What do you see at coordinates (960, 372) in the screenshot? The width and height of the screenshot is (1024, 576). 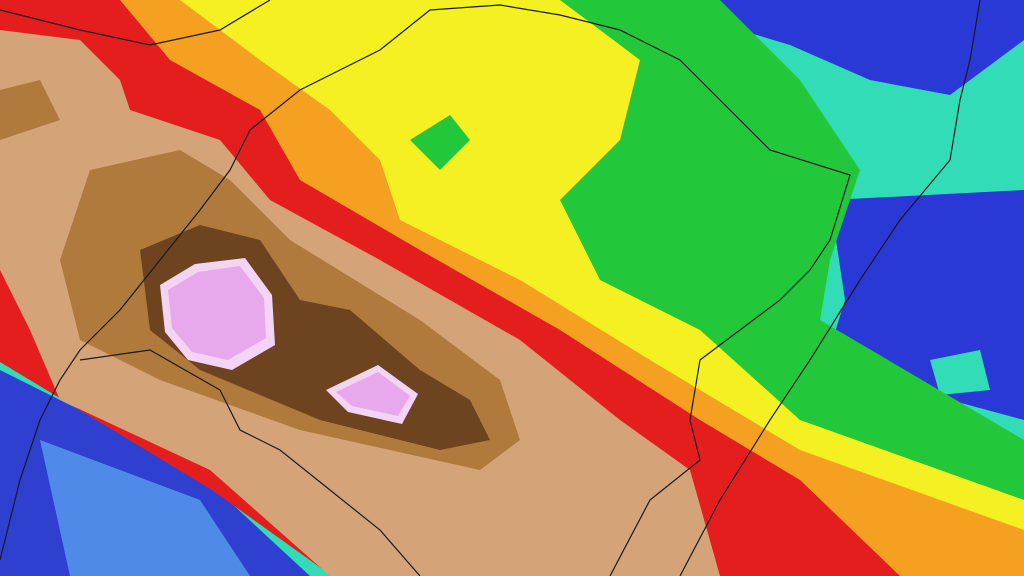 I see `teal-patch` at bounding box center [960, 372].